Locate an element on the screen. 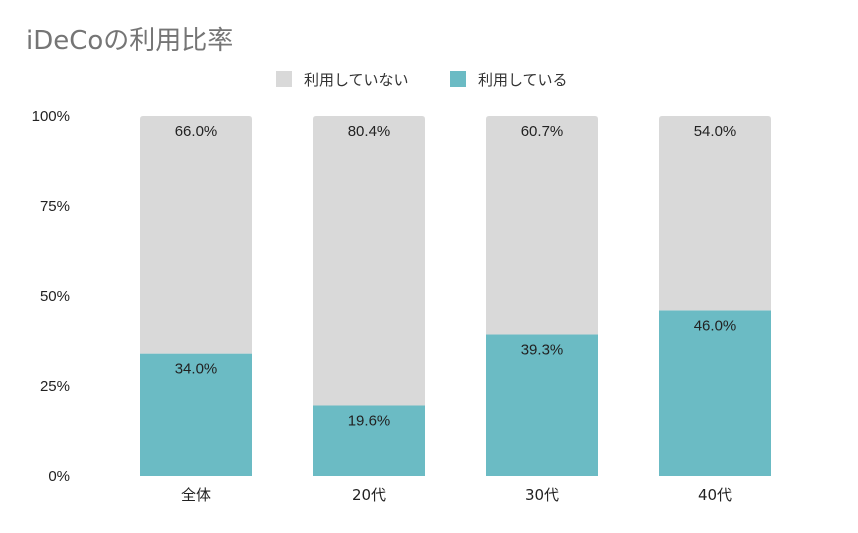 The height and width of the screenshot is (533, 858). y-tick-label: 25% is located at coordinates (55, 386).